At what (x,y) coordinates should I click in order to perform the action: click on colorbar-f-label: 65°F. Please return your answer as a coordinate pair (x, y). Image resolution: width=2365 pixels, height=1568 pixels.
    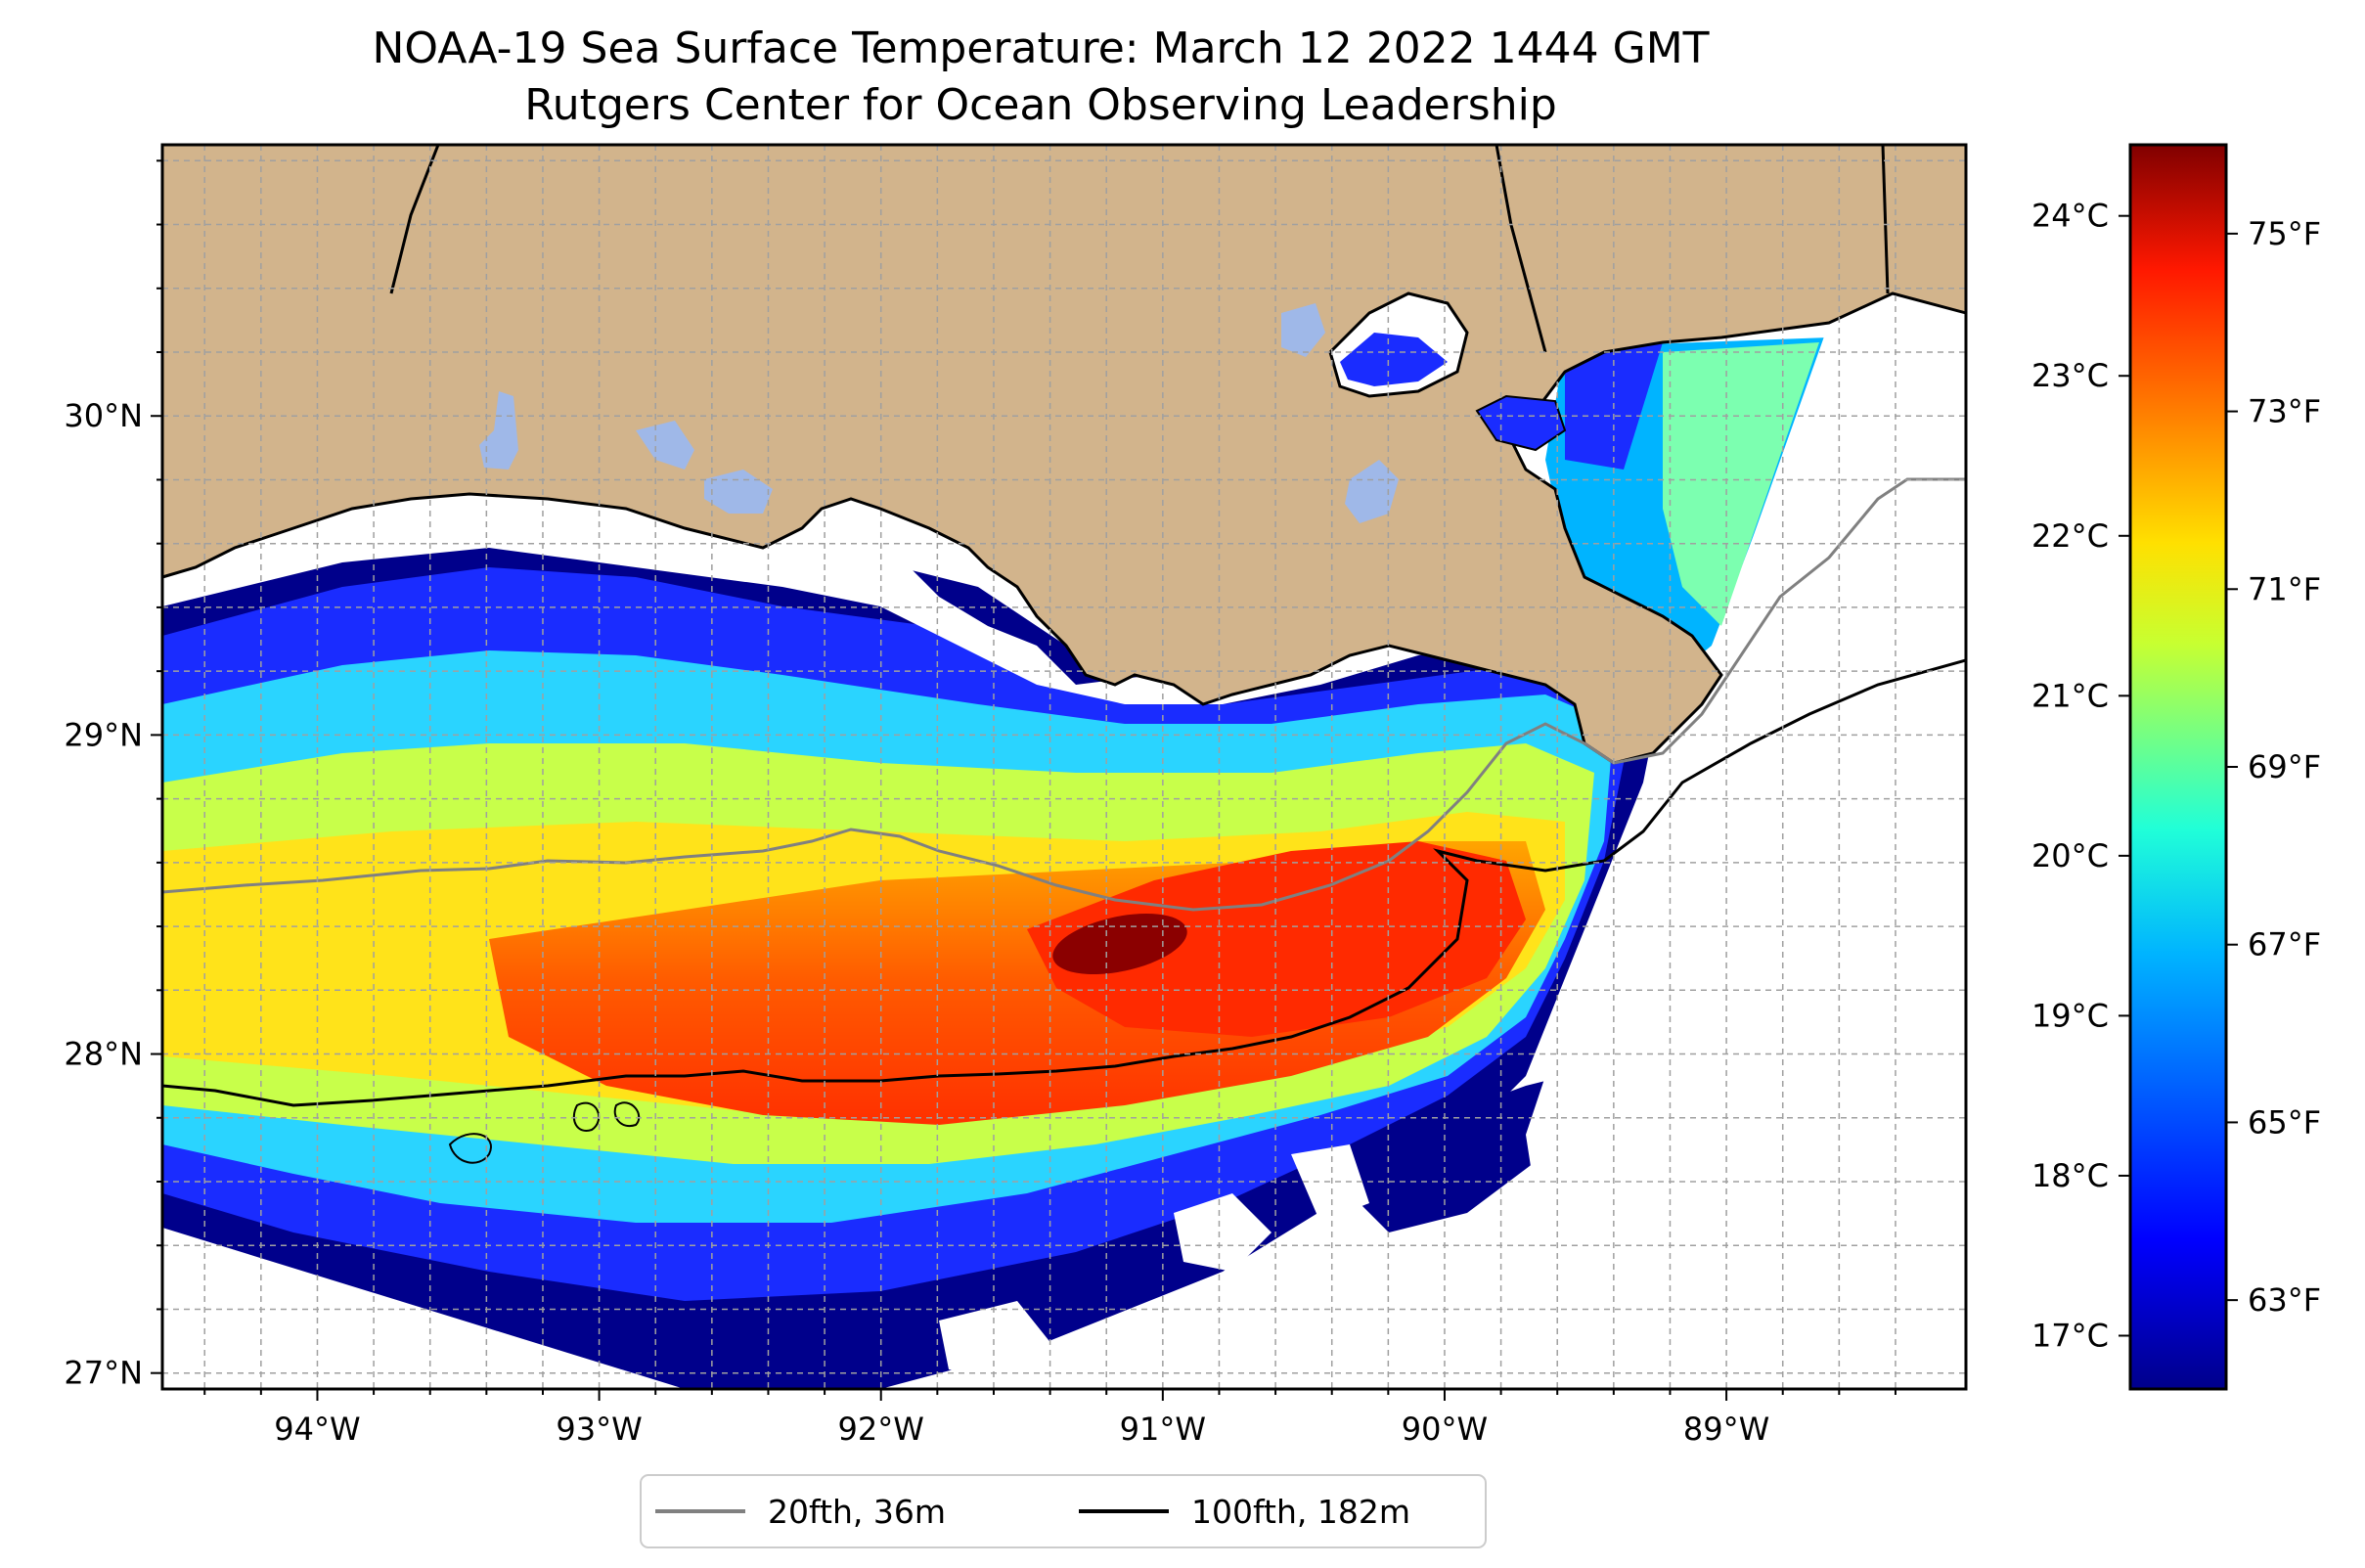
    Looking at the image, I should click on (2284, 1122).